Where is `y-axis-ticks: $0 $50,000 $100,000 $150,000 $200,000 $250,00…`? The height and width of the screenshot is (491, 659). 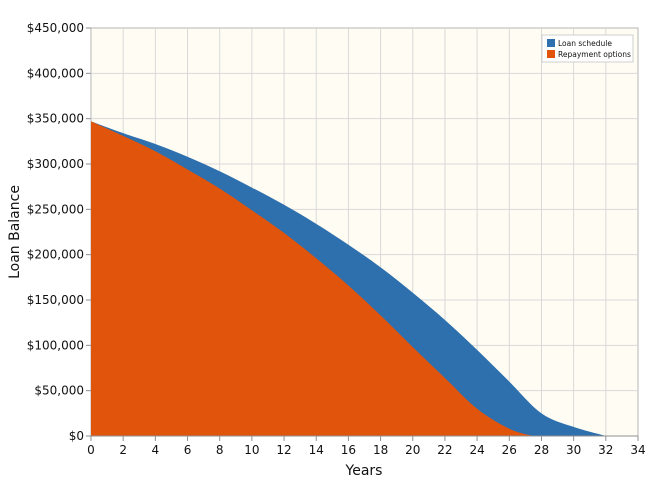
y-axis-ticks: $0 $50,000 $100,000 $150,000 $200,000 $250,00… is located at coordinates (59, 232).